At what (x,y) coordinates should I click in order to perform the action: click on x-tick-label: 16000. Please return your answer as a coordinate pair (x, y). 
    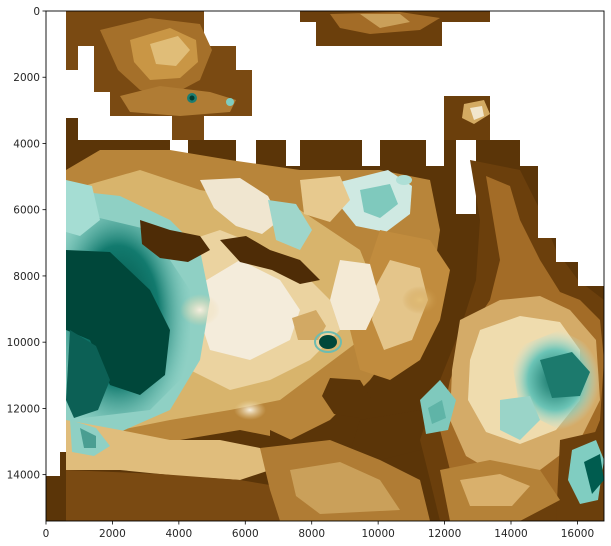
    Looking at the image, I should click on (577, 534).